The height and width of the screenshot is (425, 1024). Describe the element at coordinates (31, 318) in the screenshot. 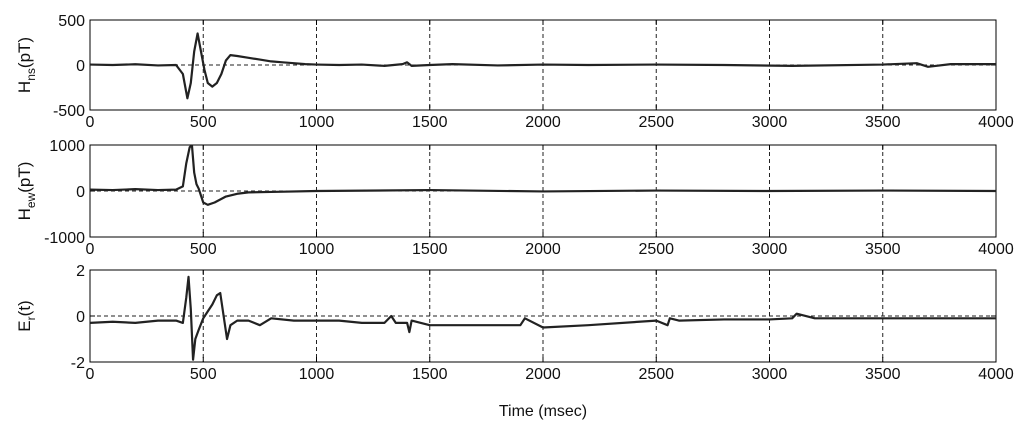

I see `y-axis-label-sub: r` at that location.